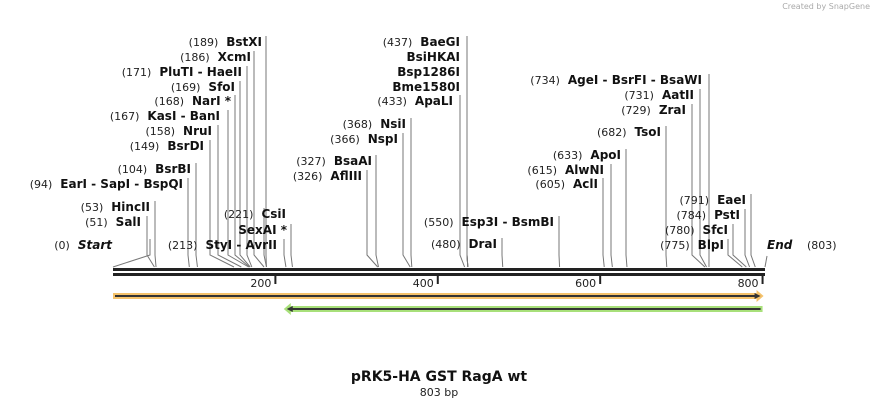 This screenshot has width=878, height=408. What do you see at coordinates (464, 244) in the screenshot?
I see `restriction-site-label: (480) DraI` at bounding box center [464, 244].